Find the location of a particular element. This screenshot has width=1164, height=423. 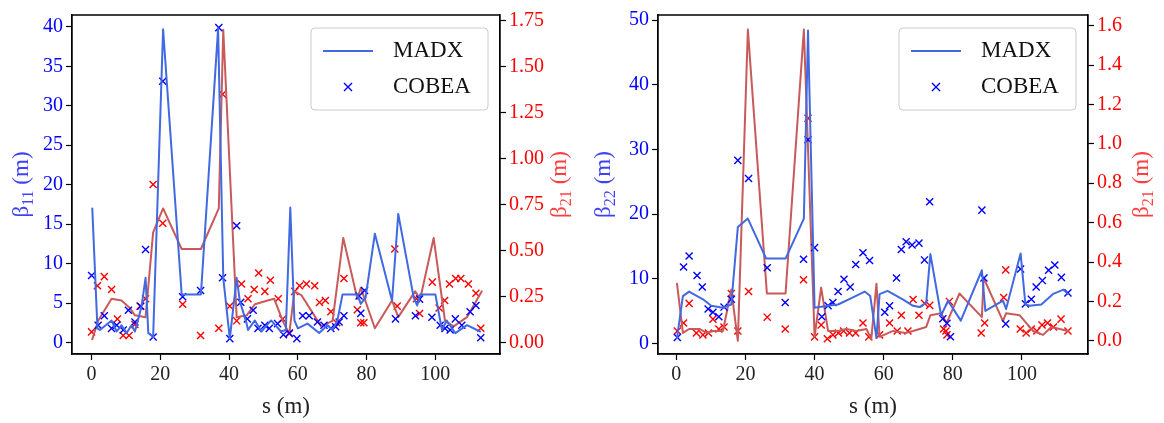

y2-tick-label: 1.75 is located at coordinates (526, 18).